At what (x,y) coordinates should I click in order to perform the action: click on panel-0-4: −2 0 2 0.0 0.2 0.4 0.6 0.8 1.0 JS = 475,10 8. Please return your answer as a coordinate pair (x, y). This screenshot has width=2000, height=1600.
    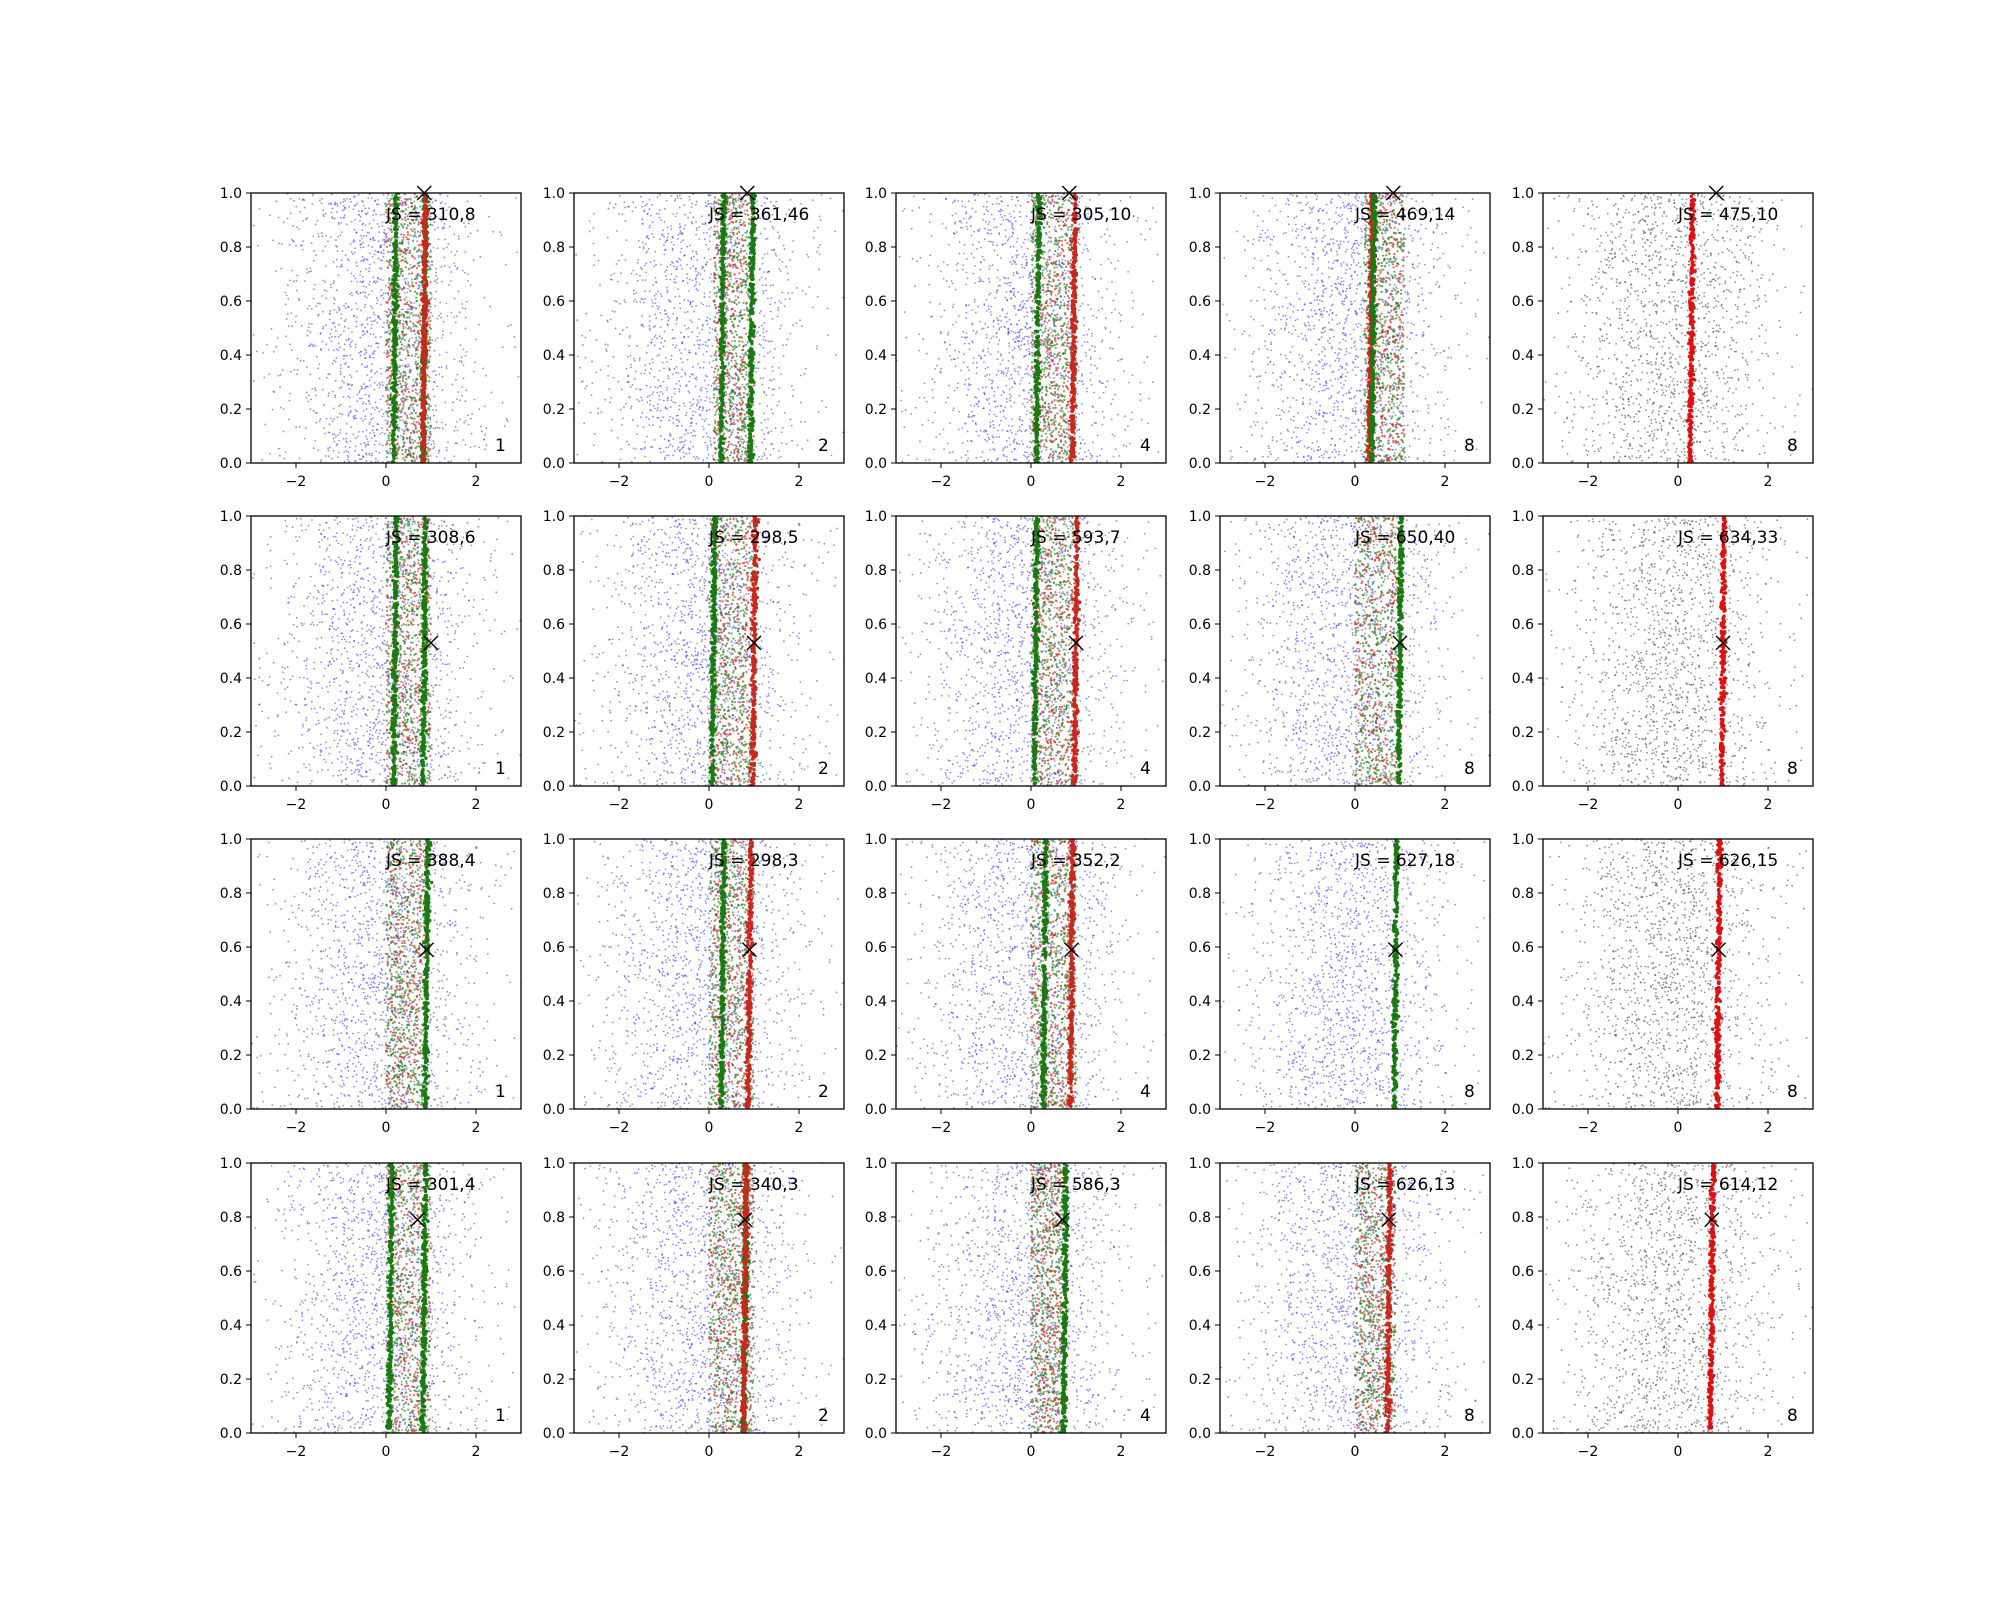
    Looking at the image, I should click on (1663, 337).